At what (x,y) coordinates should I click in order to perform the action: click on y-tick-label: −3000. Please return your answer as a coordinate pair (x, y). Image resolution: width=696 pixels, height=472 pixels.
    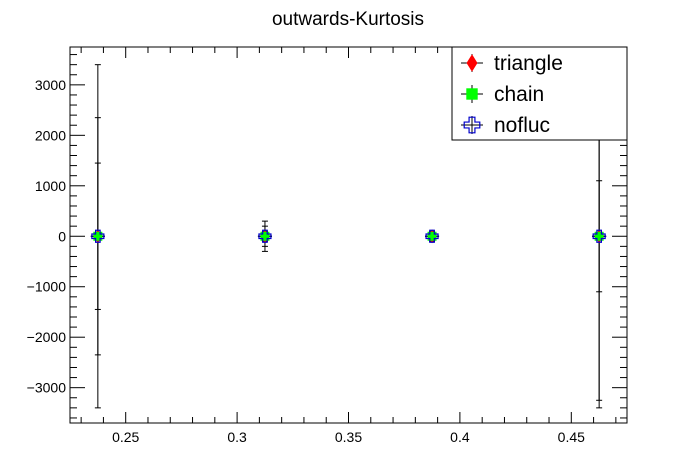
    Looking at the image, I should click on (47, 388).